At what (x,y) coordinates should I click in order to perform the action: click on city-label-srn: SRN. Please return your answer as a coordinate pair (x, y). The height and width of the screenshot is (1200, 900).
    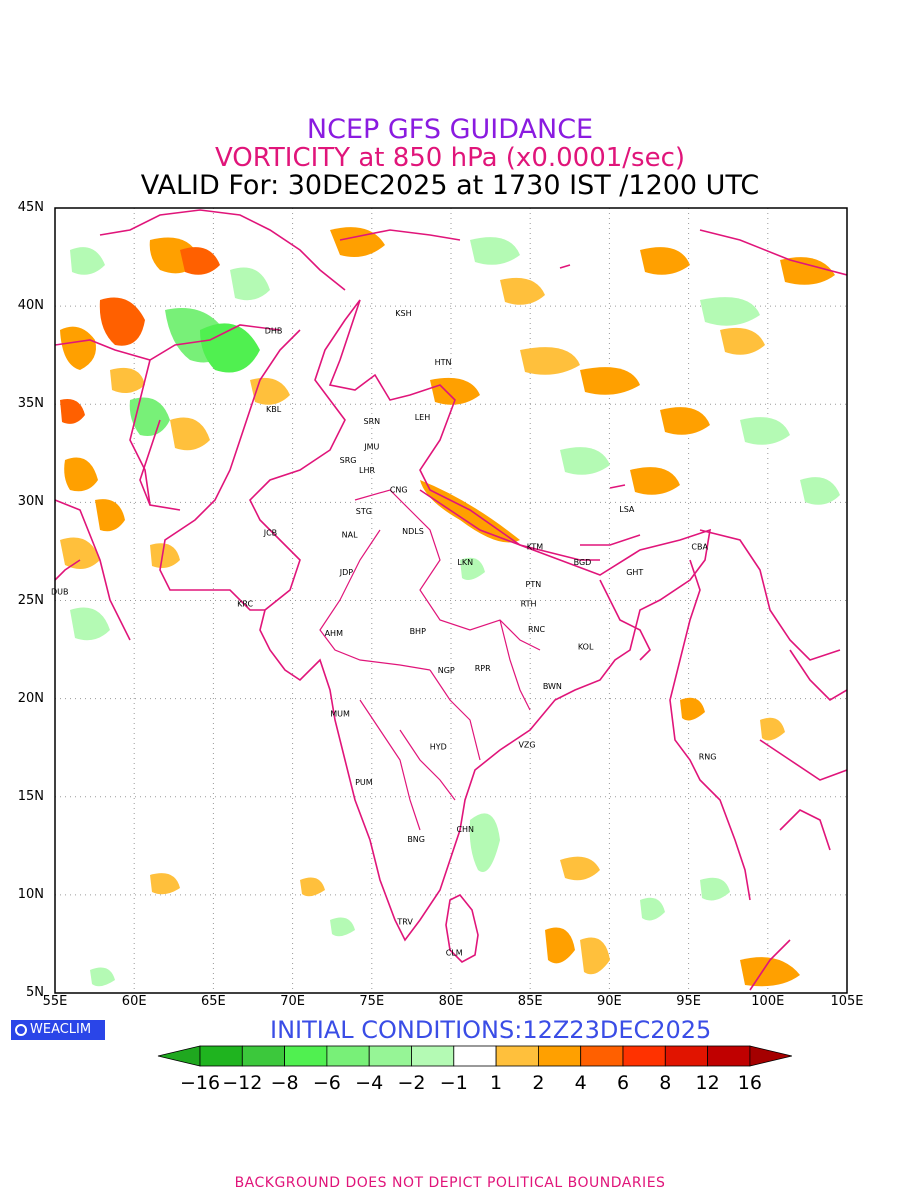
    Looking at the image, I should click on (371, 421).